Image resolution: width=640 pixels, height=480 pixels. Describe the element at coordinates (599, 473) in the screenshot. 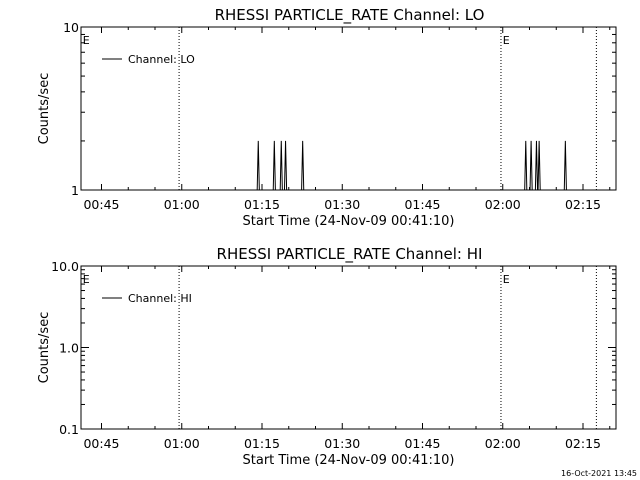

I see `generation-timestamp: 16-Oct-2021 13:45` at that location.